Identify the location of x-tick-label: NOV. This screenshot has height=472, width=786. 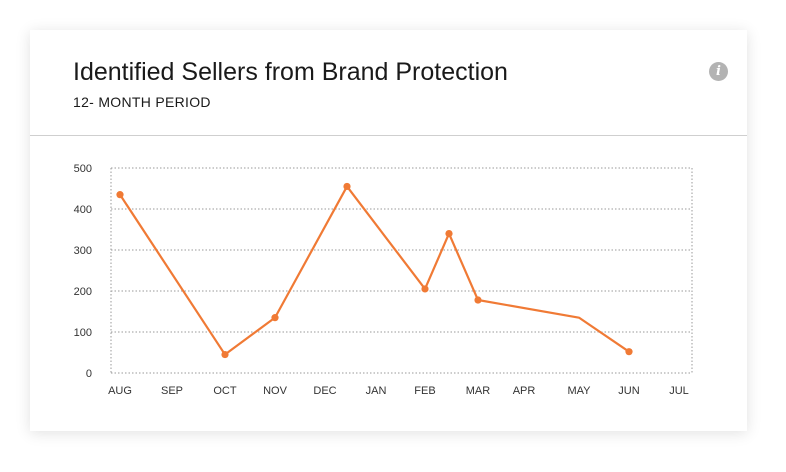
(275, 391).